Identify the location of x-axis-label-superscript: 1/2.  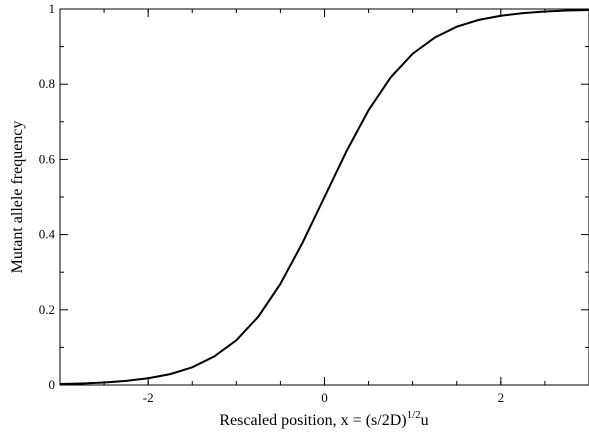
(414, 415).